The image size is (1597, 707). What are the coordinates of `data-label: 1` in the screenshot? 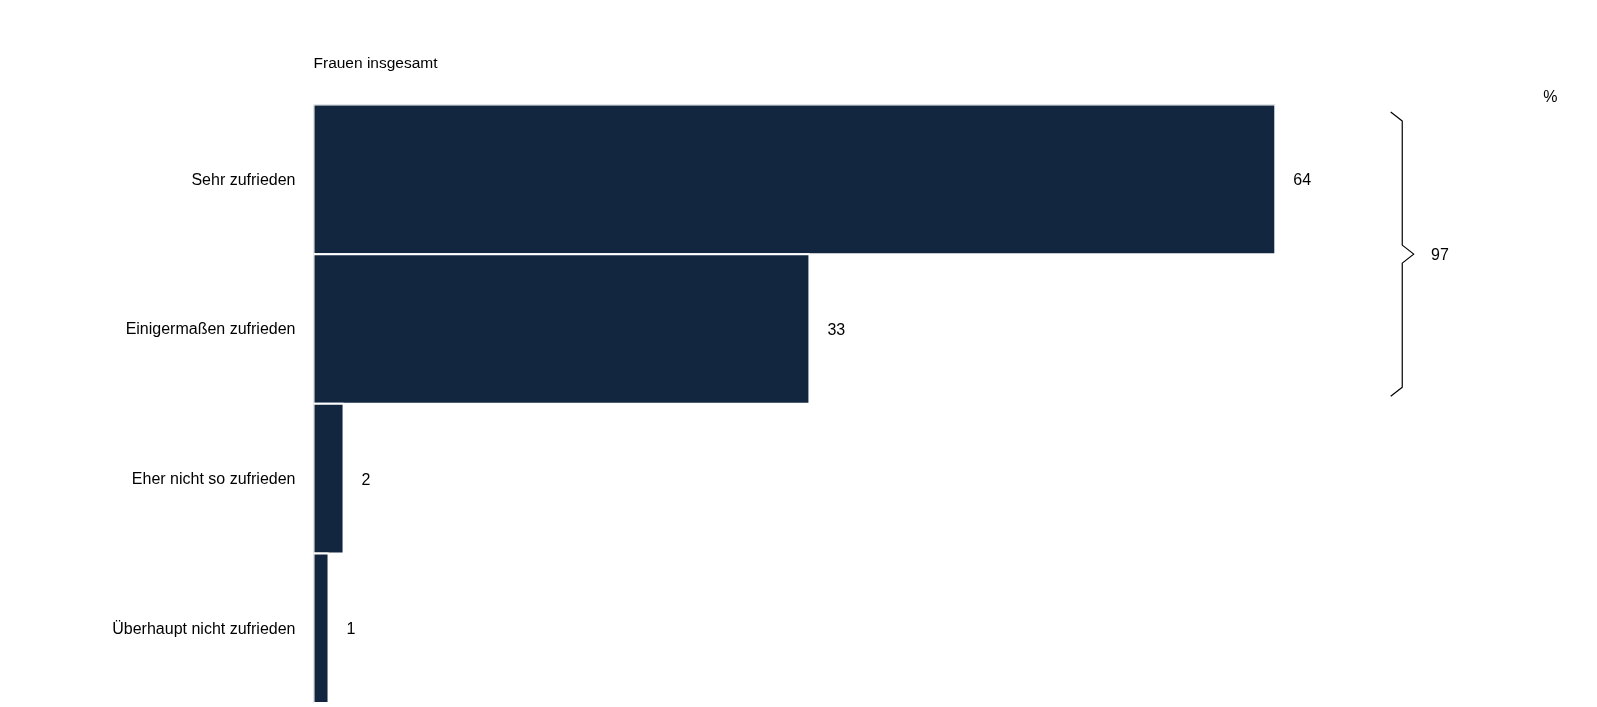 It's located at (351, 629).